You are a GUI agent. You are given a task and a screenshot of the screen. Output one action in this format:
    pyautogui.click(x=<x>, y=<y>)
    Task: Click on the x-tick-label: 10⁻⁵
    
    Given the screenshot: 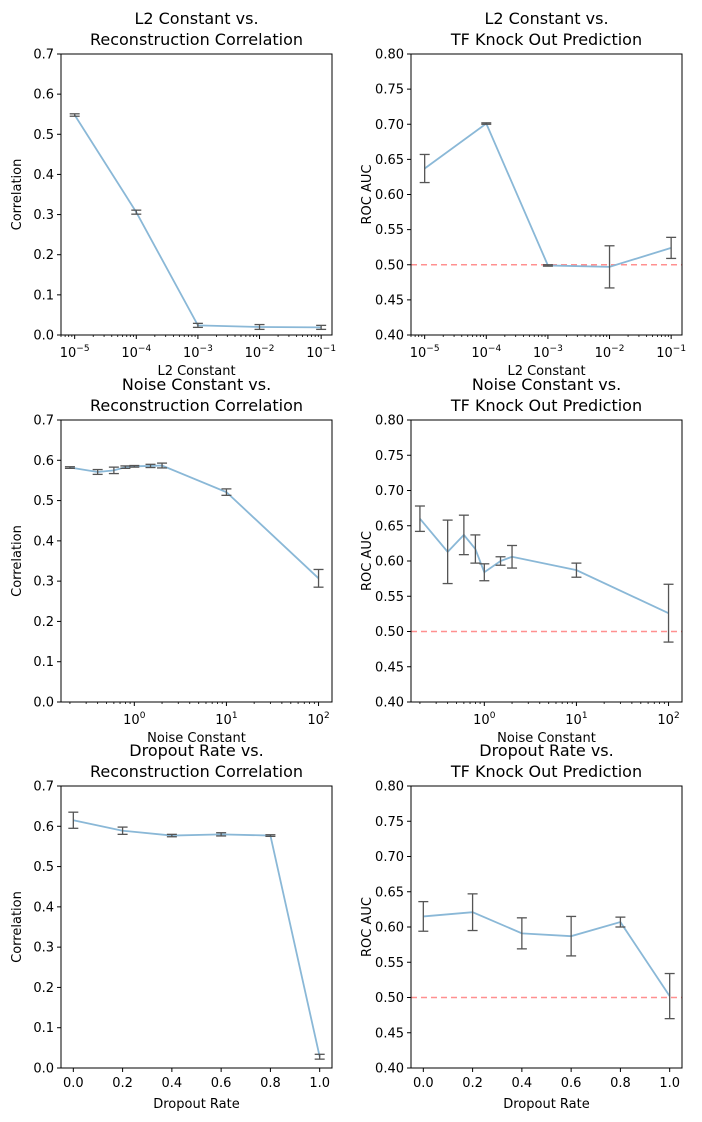 What is the action you would take?
    pyautogui.click(x=75, y=352)
    